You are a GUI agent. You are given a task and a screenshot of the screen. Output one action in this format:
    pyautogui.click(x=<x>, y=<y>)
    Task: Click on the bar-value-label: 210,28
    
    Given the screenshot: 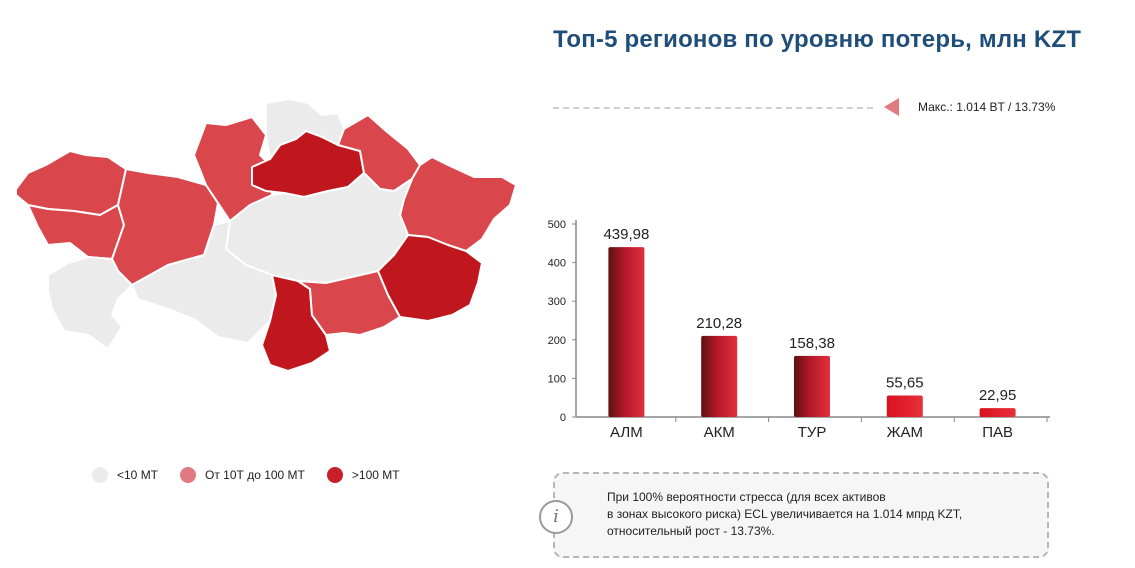 What is the action you would take?
    pyautogui.click(x=719, y=323)
    